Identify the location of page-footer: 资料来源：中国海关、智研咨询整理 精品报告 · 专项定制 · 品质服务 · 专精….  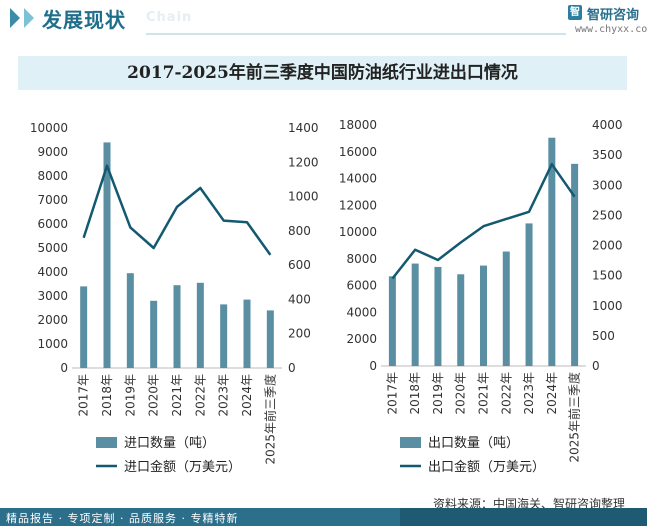
(323, 509).